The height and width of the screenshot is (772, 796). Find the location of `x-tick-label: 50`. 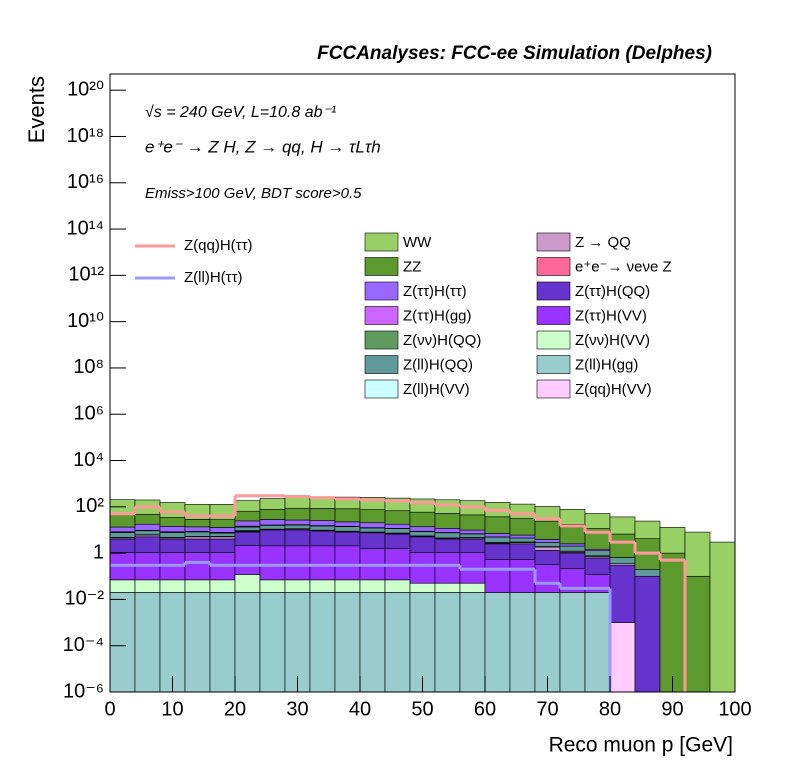

x-tick-label: 50 is located at coordinates (422, 709).